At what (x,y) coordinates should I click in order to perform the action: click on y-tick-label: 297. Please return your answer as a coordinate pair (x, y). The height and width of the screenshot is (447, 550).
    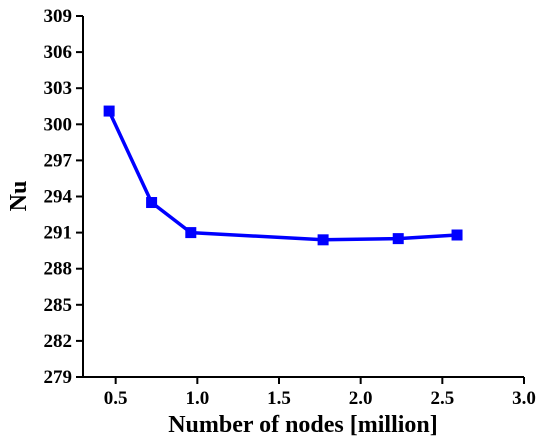
    Looking at the image, I should click on (58, 160).